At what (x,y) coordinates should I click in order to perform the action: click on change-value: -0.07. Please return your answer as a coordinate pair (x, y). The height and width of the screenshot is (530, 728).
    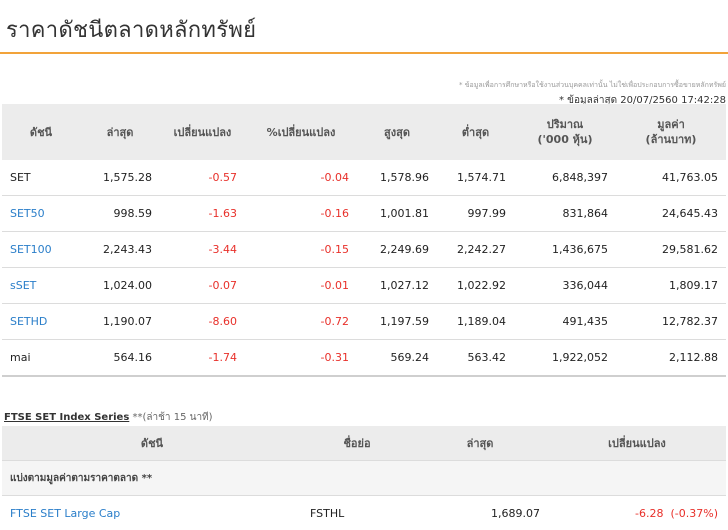
    Looking at the image, I should click on (202, 286).